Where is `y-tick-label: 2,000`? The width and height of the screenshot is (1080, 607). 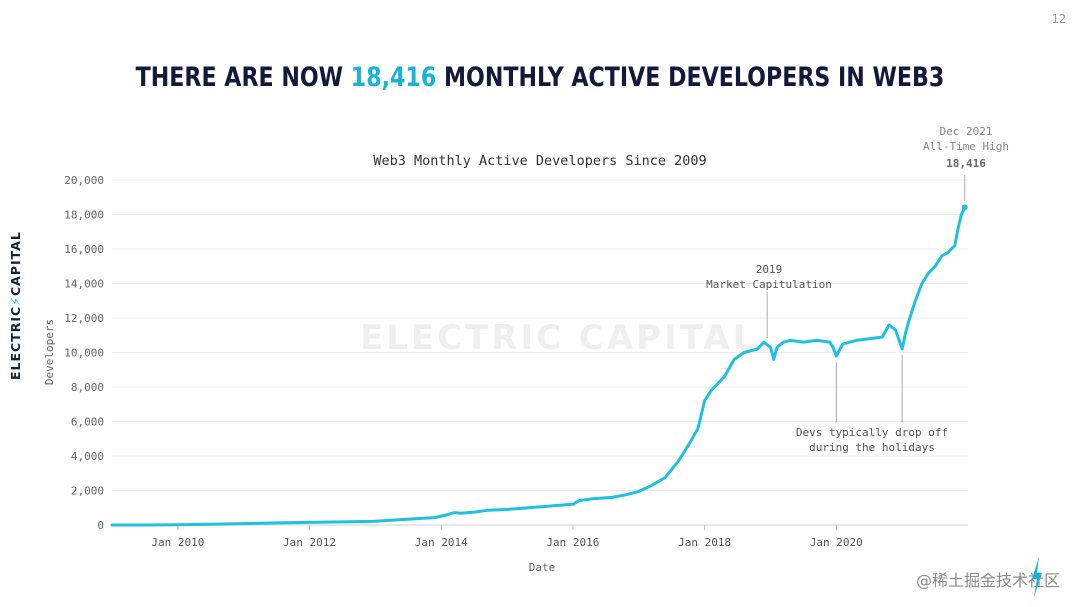 y-tick-label: 2,000 is located at coordinates (87, 491).